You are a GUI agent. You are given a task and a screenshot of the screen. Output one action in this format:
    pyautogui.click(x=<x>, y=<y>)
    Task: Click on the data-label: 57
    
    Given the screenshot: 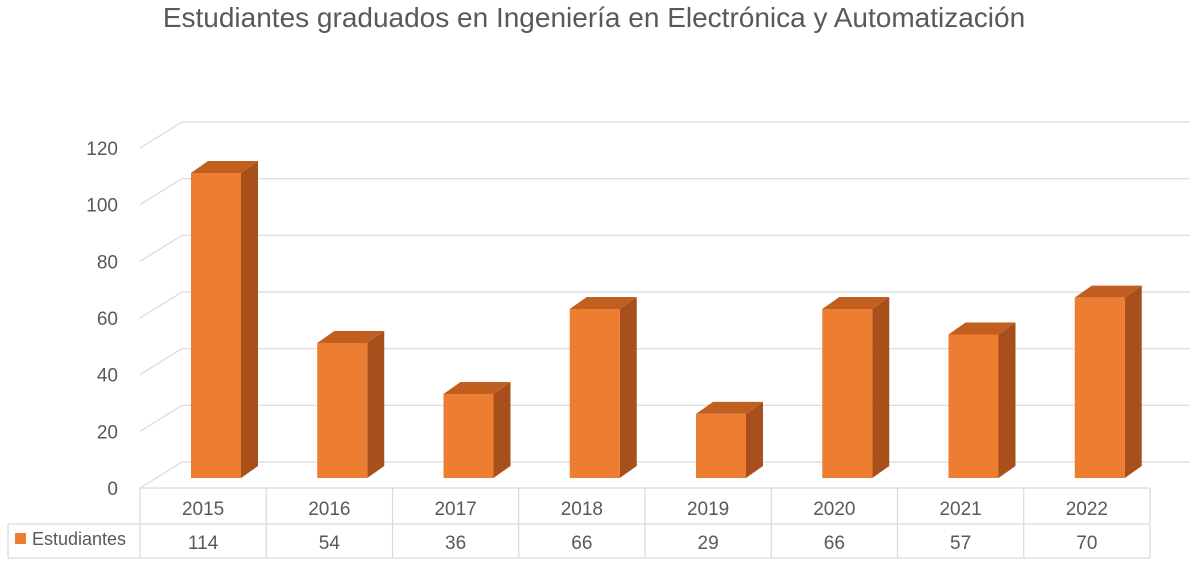 What is the action you would take?
    pyautogui.click(x=960, y=543)
    